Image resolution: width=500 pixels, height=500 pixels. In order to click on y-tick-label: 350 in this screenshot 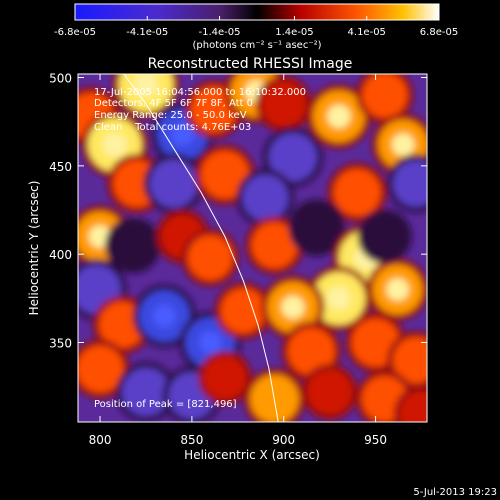, I will do `click(60, 344)`.